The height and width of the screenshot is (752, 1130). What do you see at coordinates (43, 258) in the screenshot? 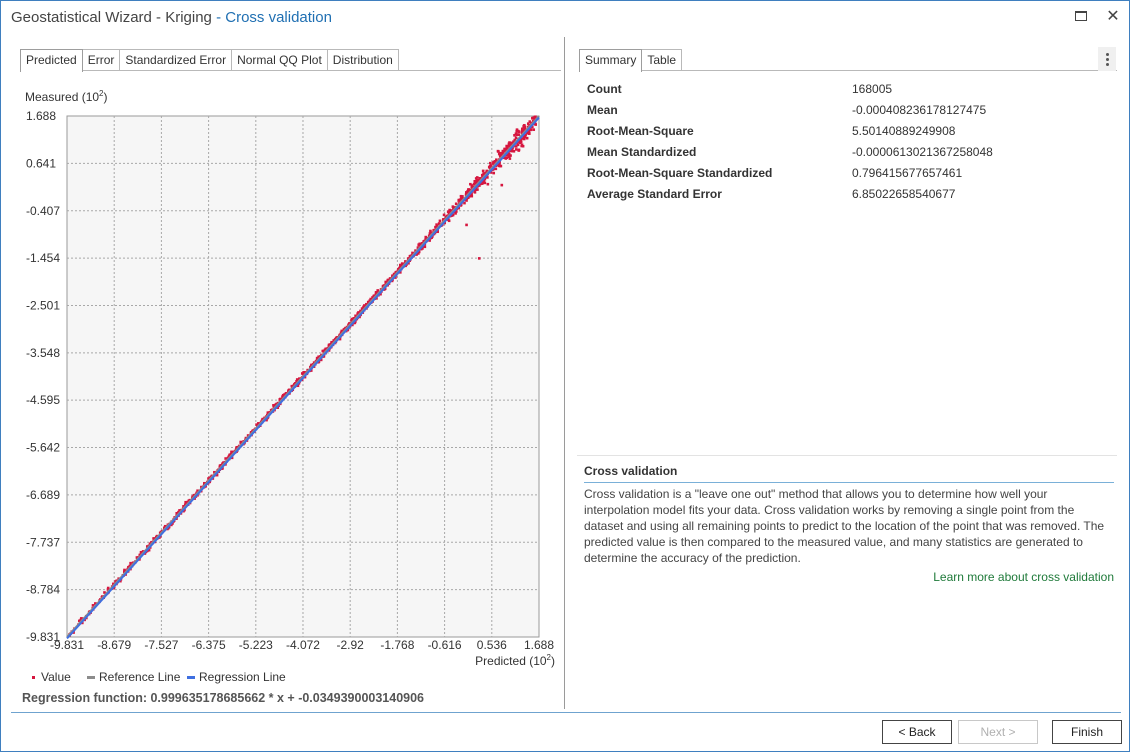
I see `y-tick-label: -1.454` at bounding box center [43, 258].